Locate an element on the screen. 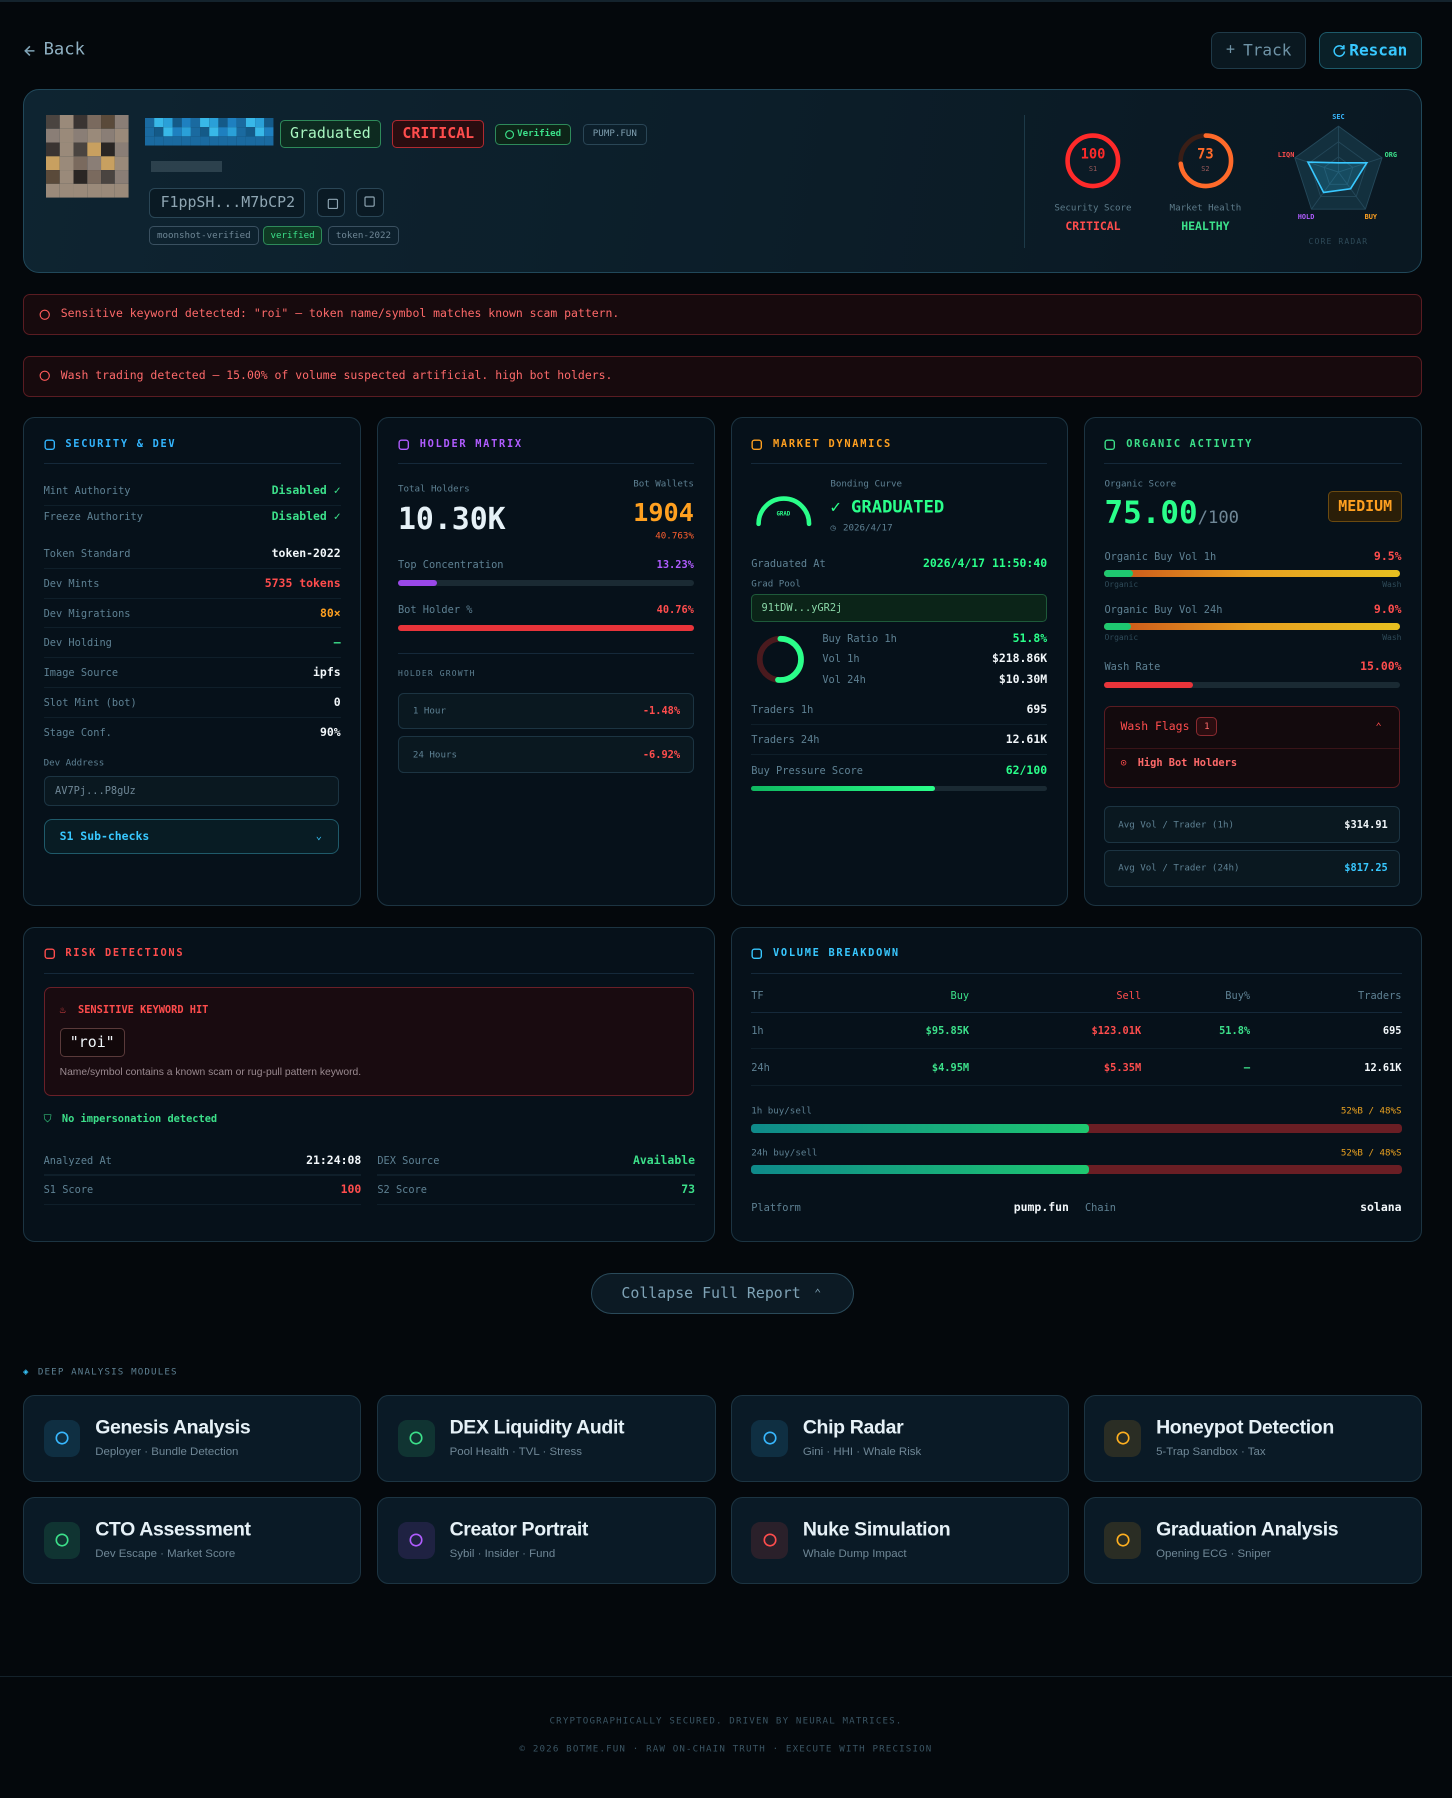  row-value: 0 is located at coordinates (337, 702).